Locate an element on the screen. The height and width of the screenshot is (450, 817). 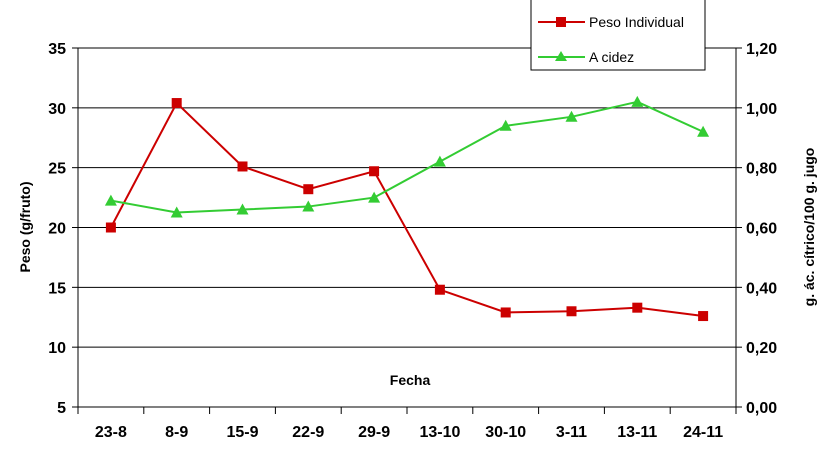
x-tick-label: 22-9 is located at coordinates (308, 432).